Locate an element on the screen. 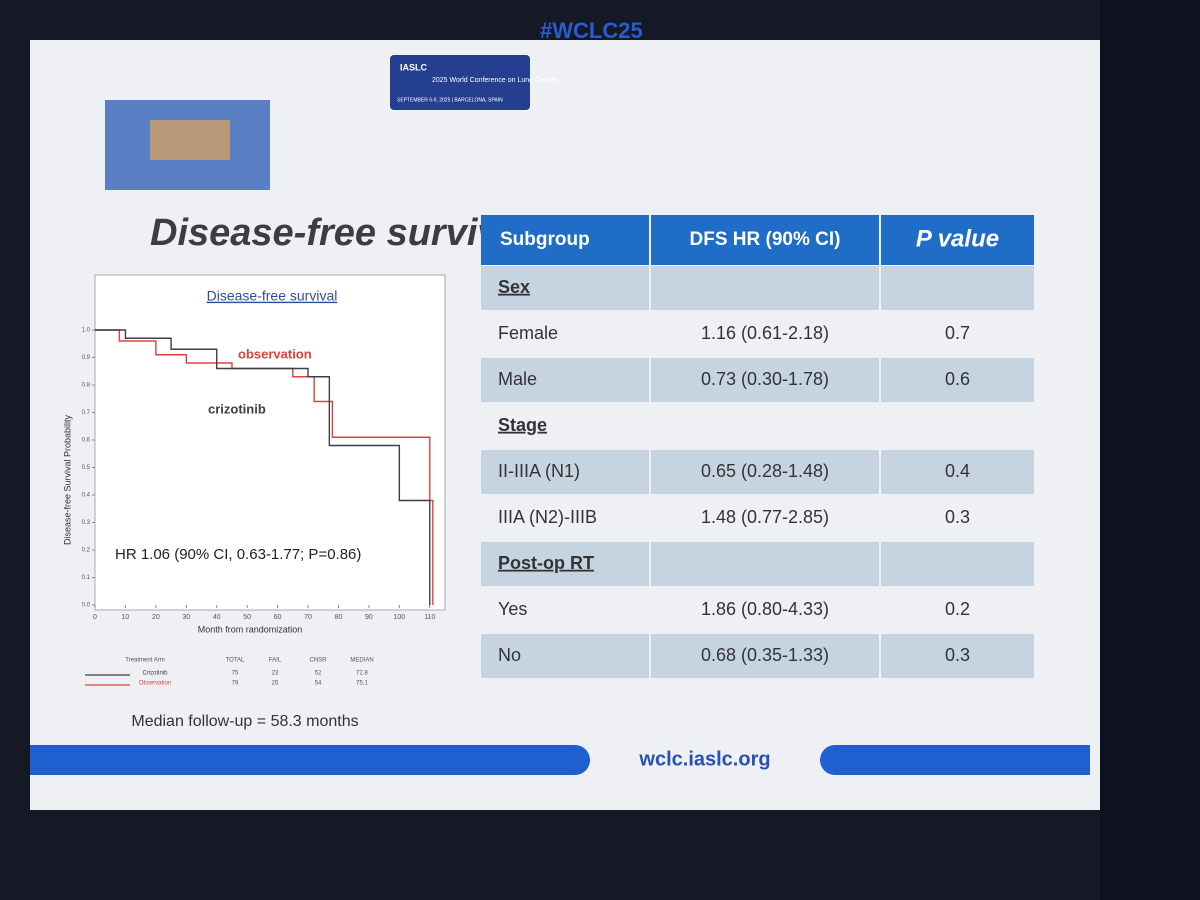  table-header: P value is located at coordinates (957, 238).